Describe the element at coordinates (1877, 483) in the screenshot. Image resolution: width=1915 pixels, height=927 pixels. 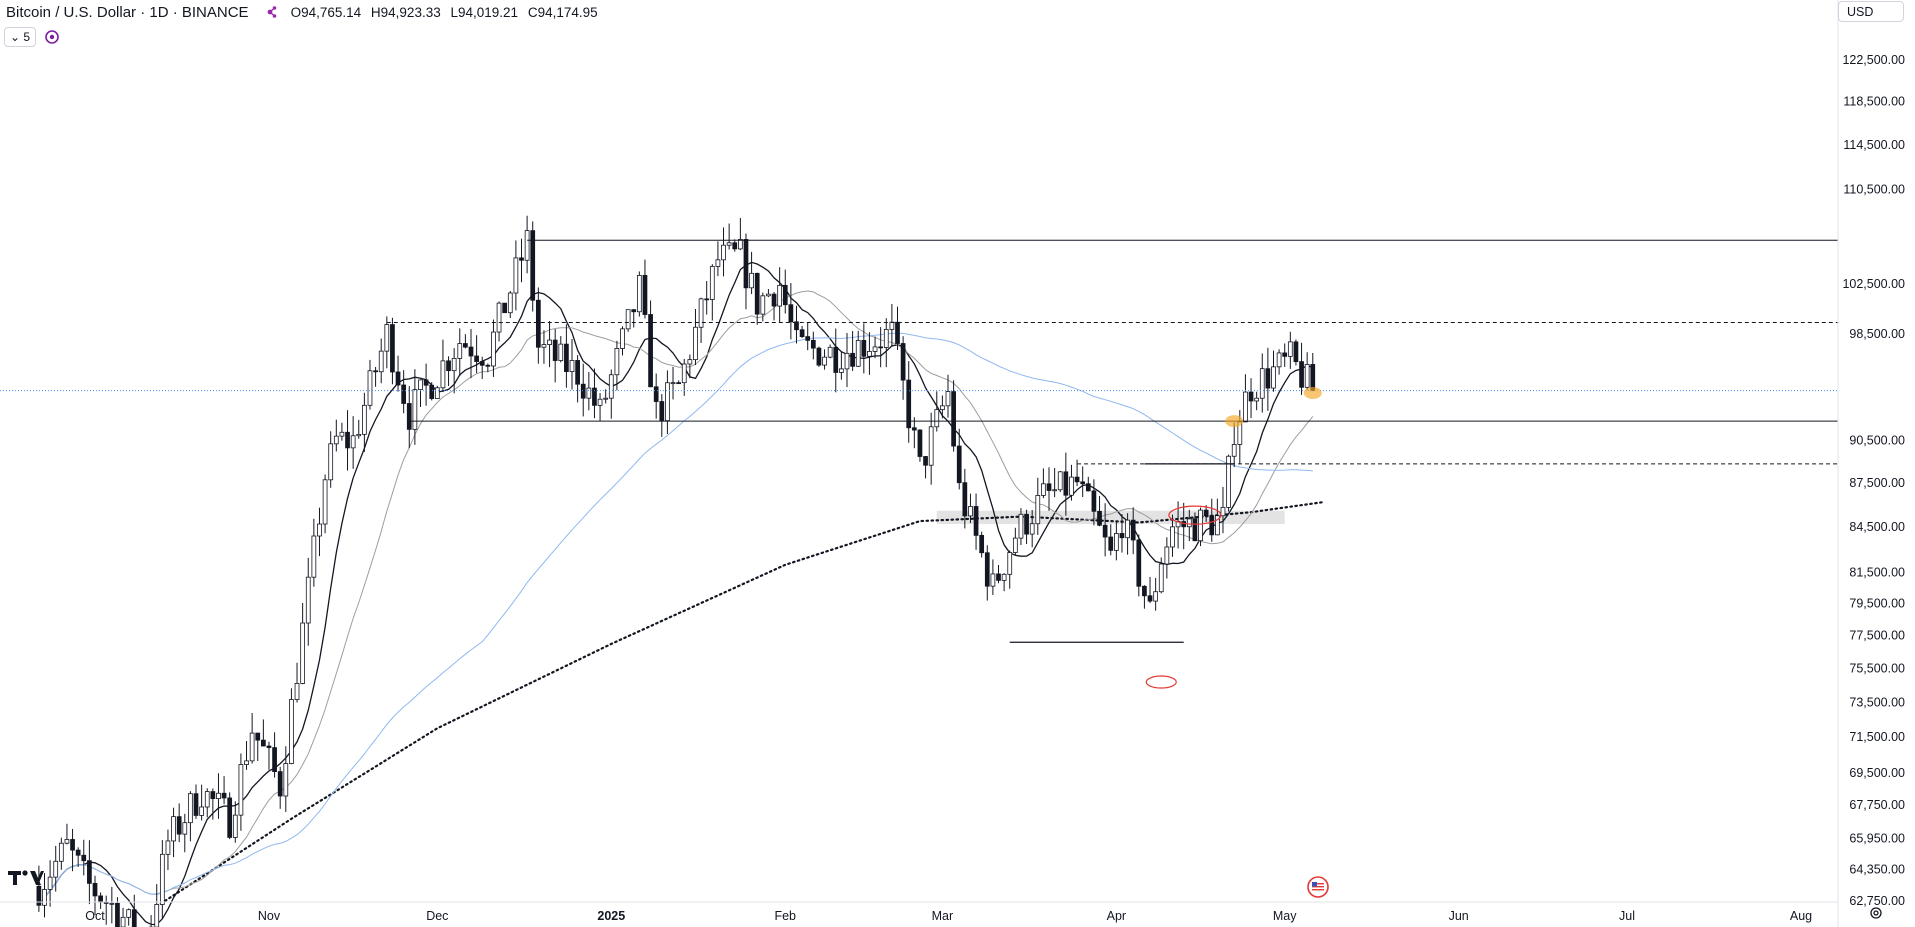
I see `y-tick-label: 87,500.00` at that location.